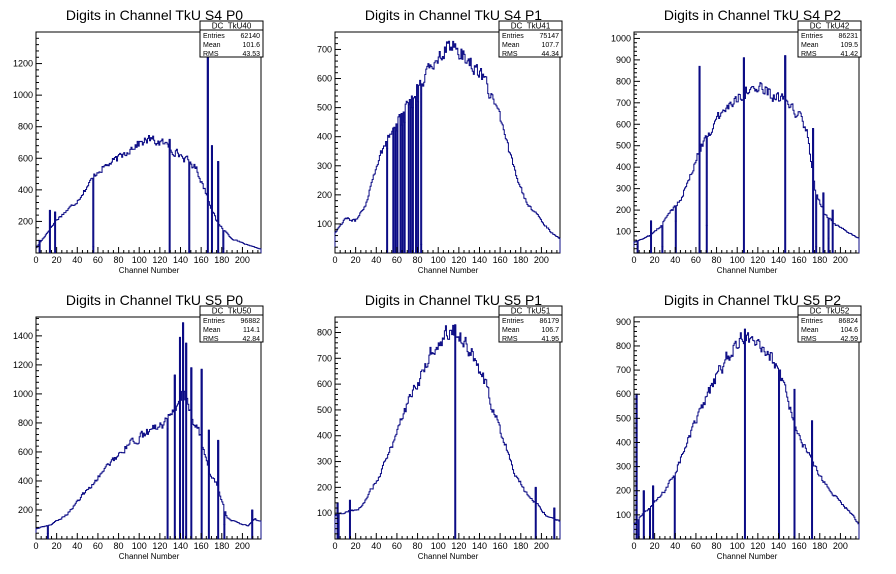 This screenshot has width=896, height=574. Describe the element at coordinates (849, 330) in the screenshot. I see `stats-value: 104.6` at that location.